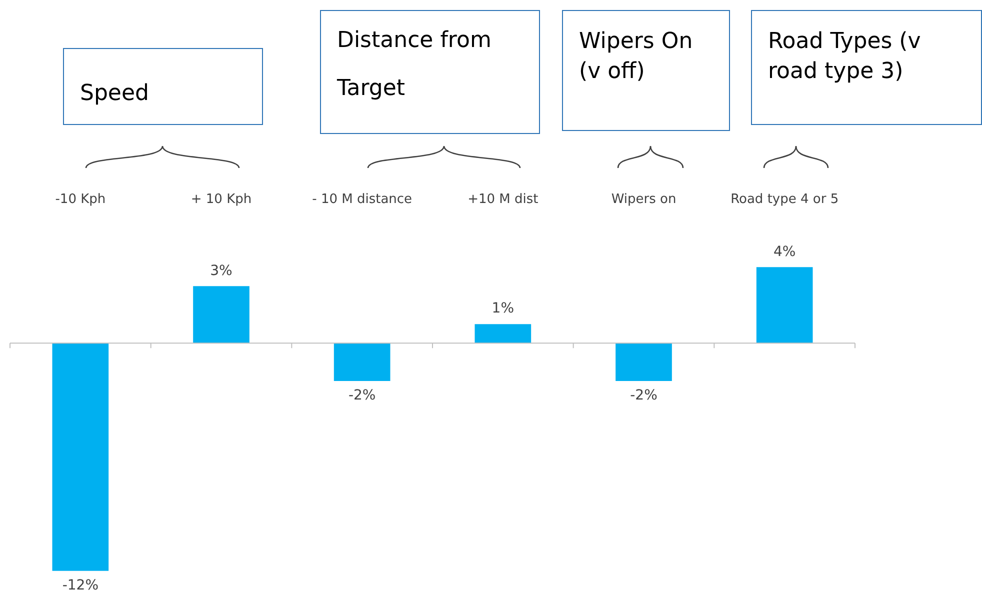 The height and width of the screenshot is (606, 982). Describe the element at coordinates (80, 200) in the screenshot. I see `x-tick-label: -10 Kph` at that location.